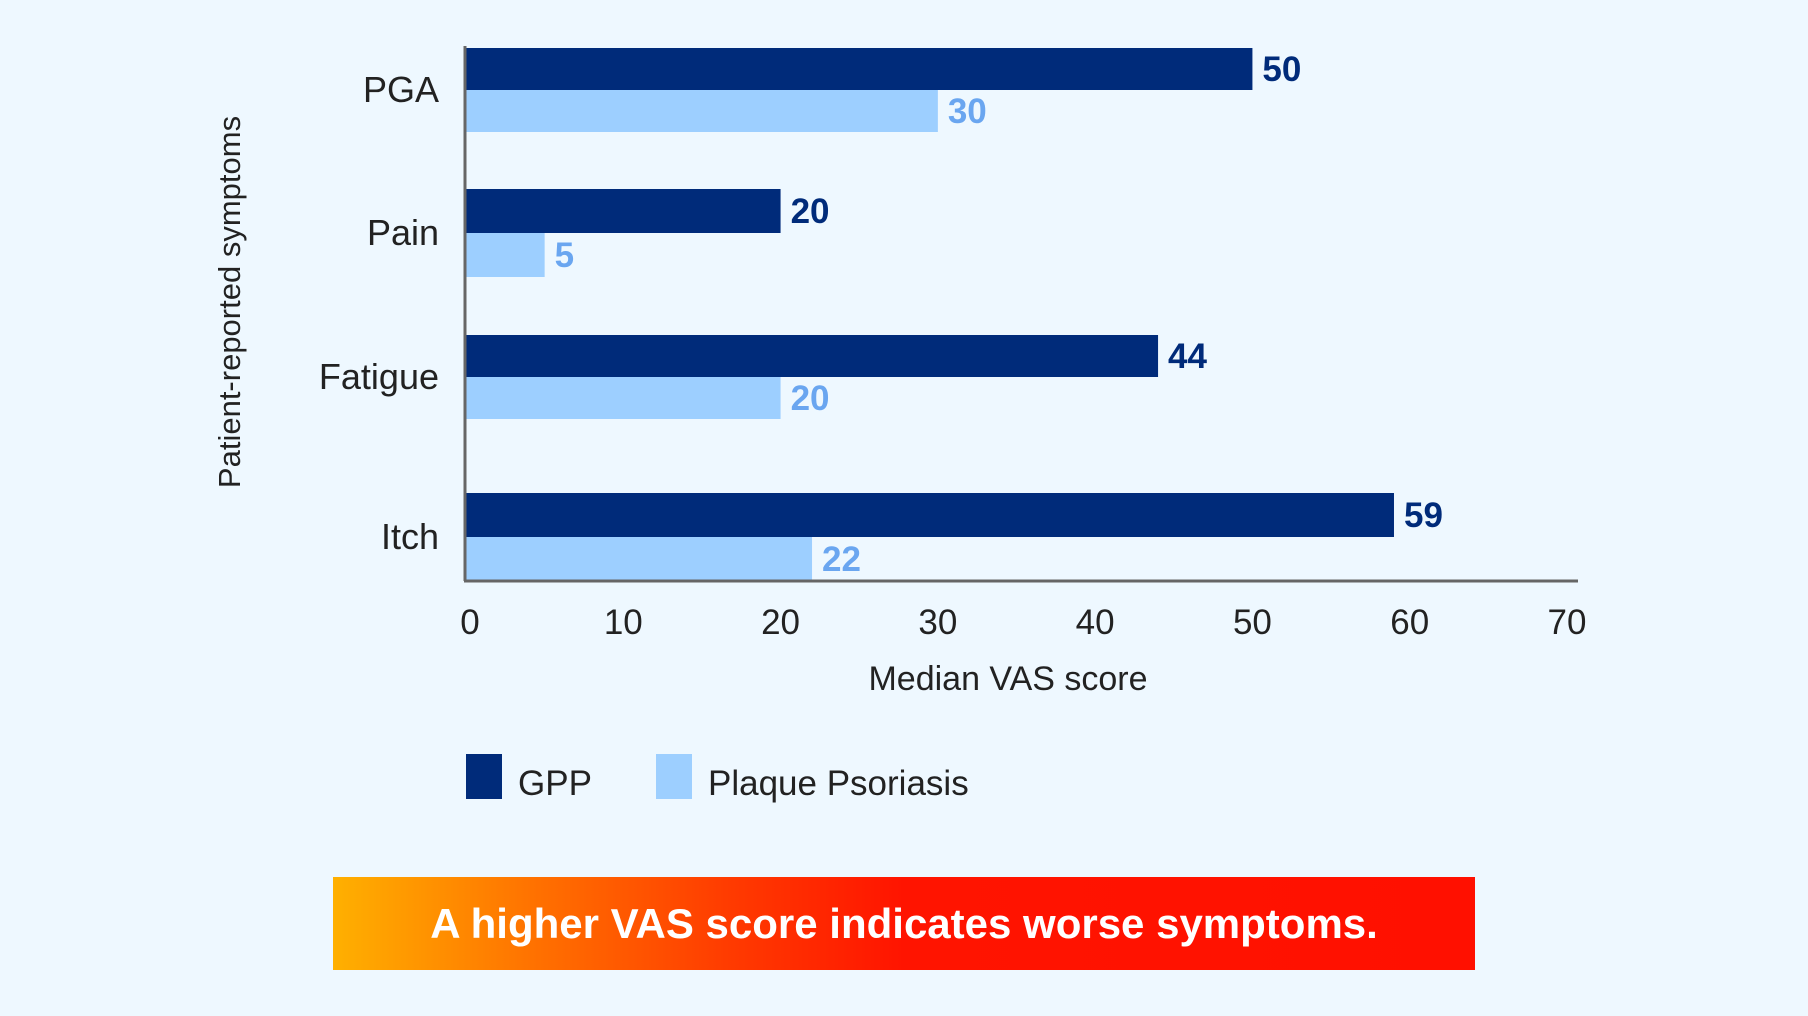  I want to click on legend-swatch-plaque-psoriasis, so click(674, 776).